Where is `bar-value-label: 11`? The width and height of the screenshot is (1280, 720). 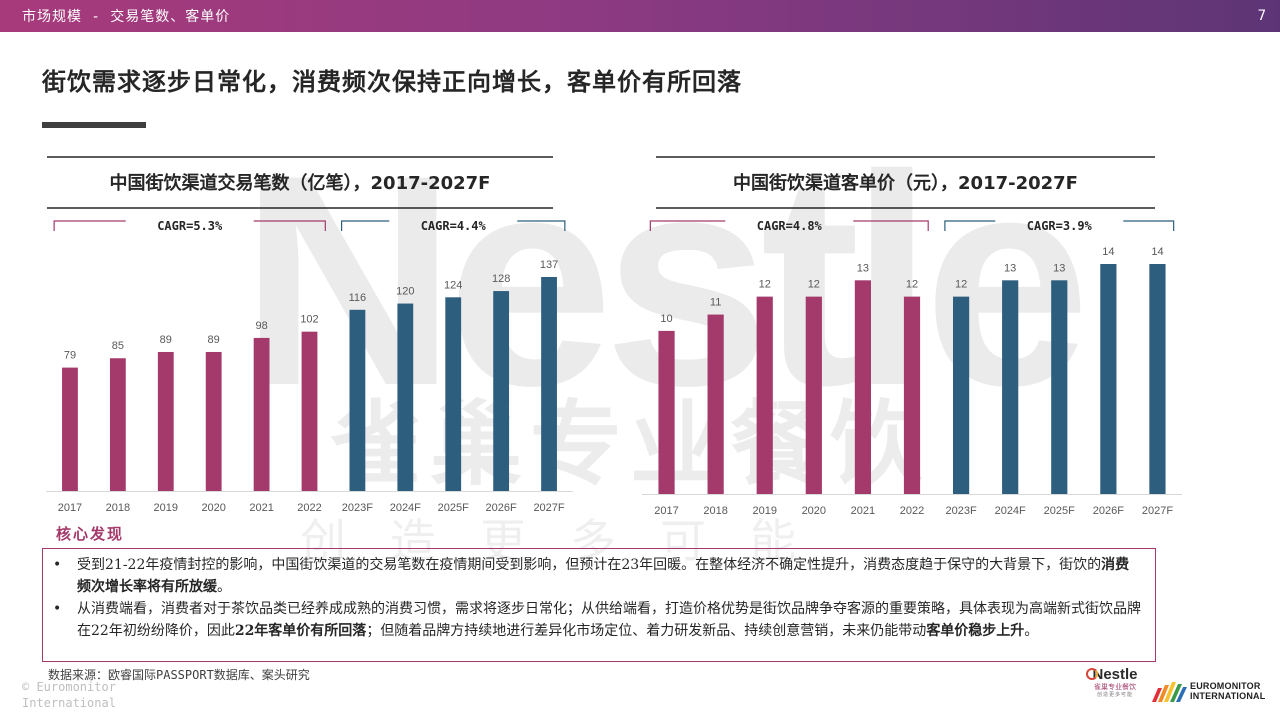 bar-value-label: 11 is located at coordinates (715, 303).